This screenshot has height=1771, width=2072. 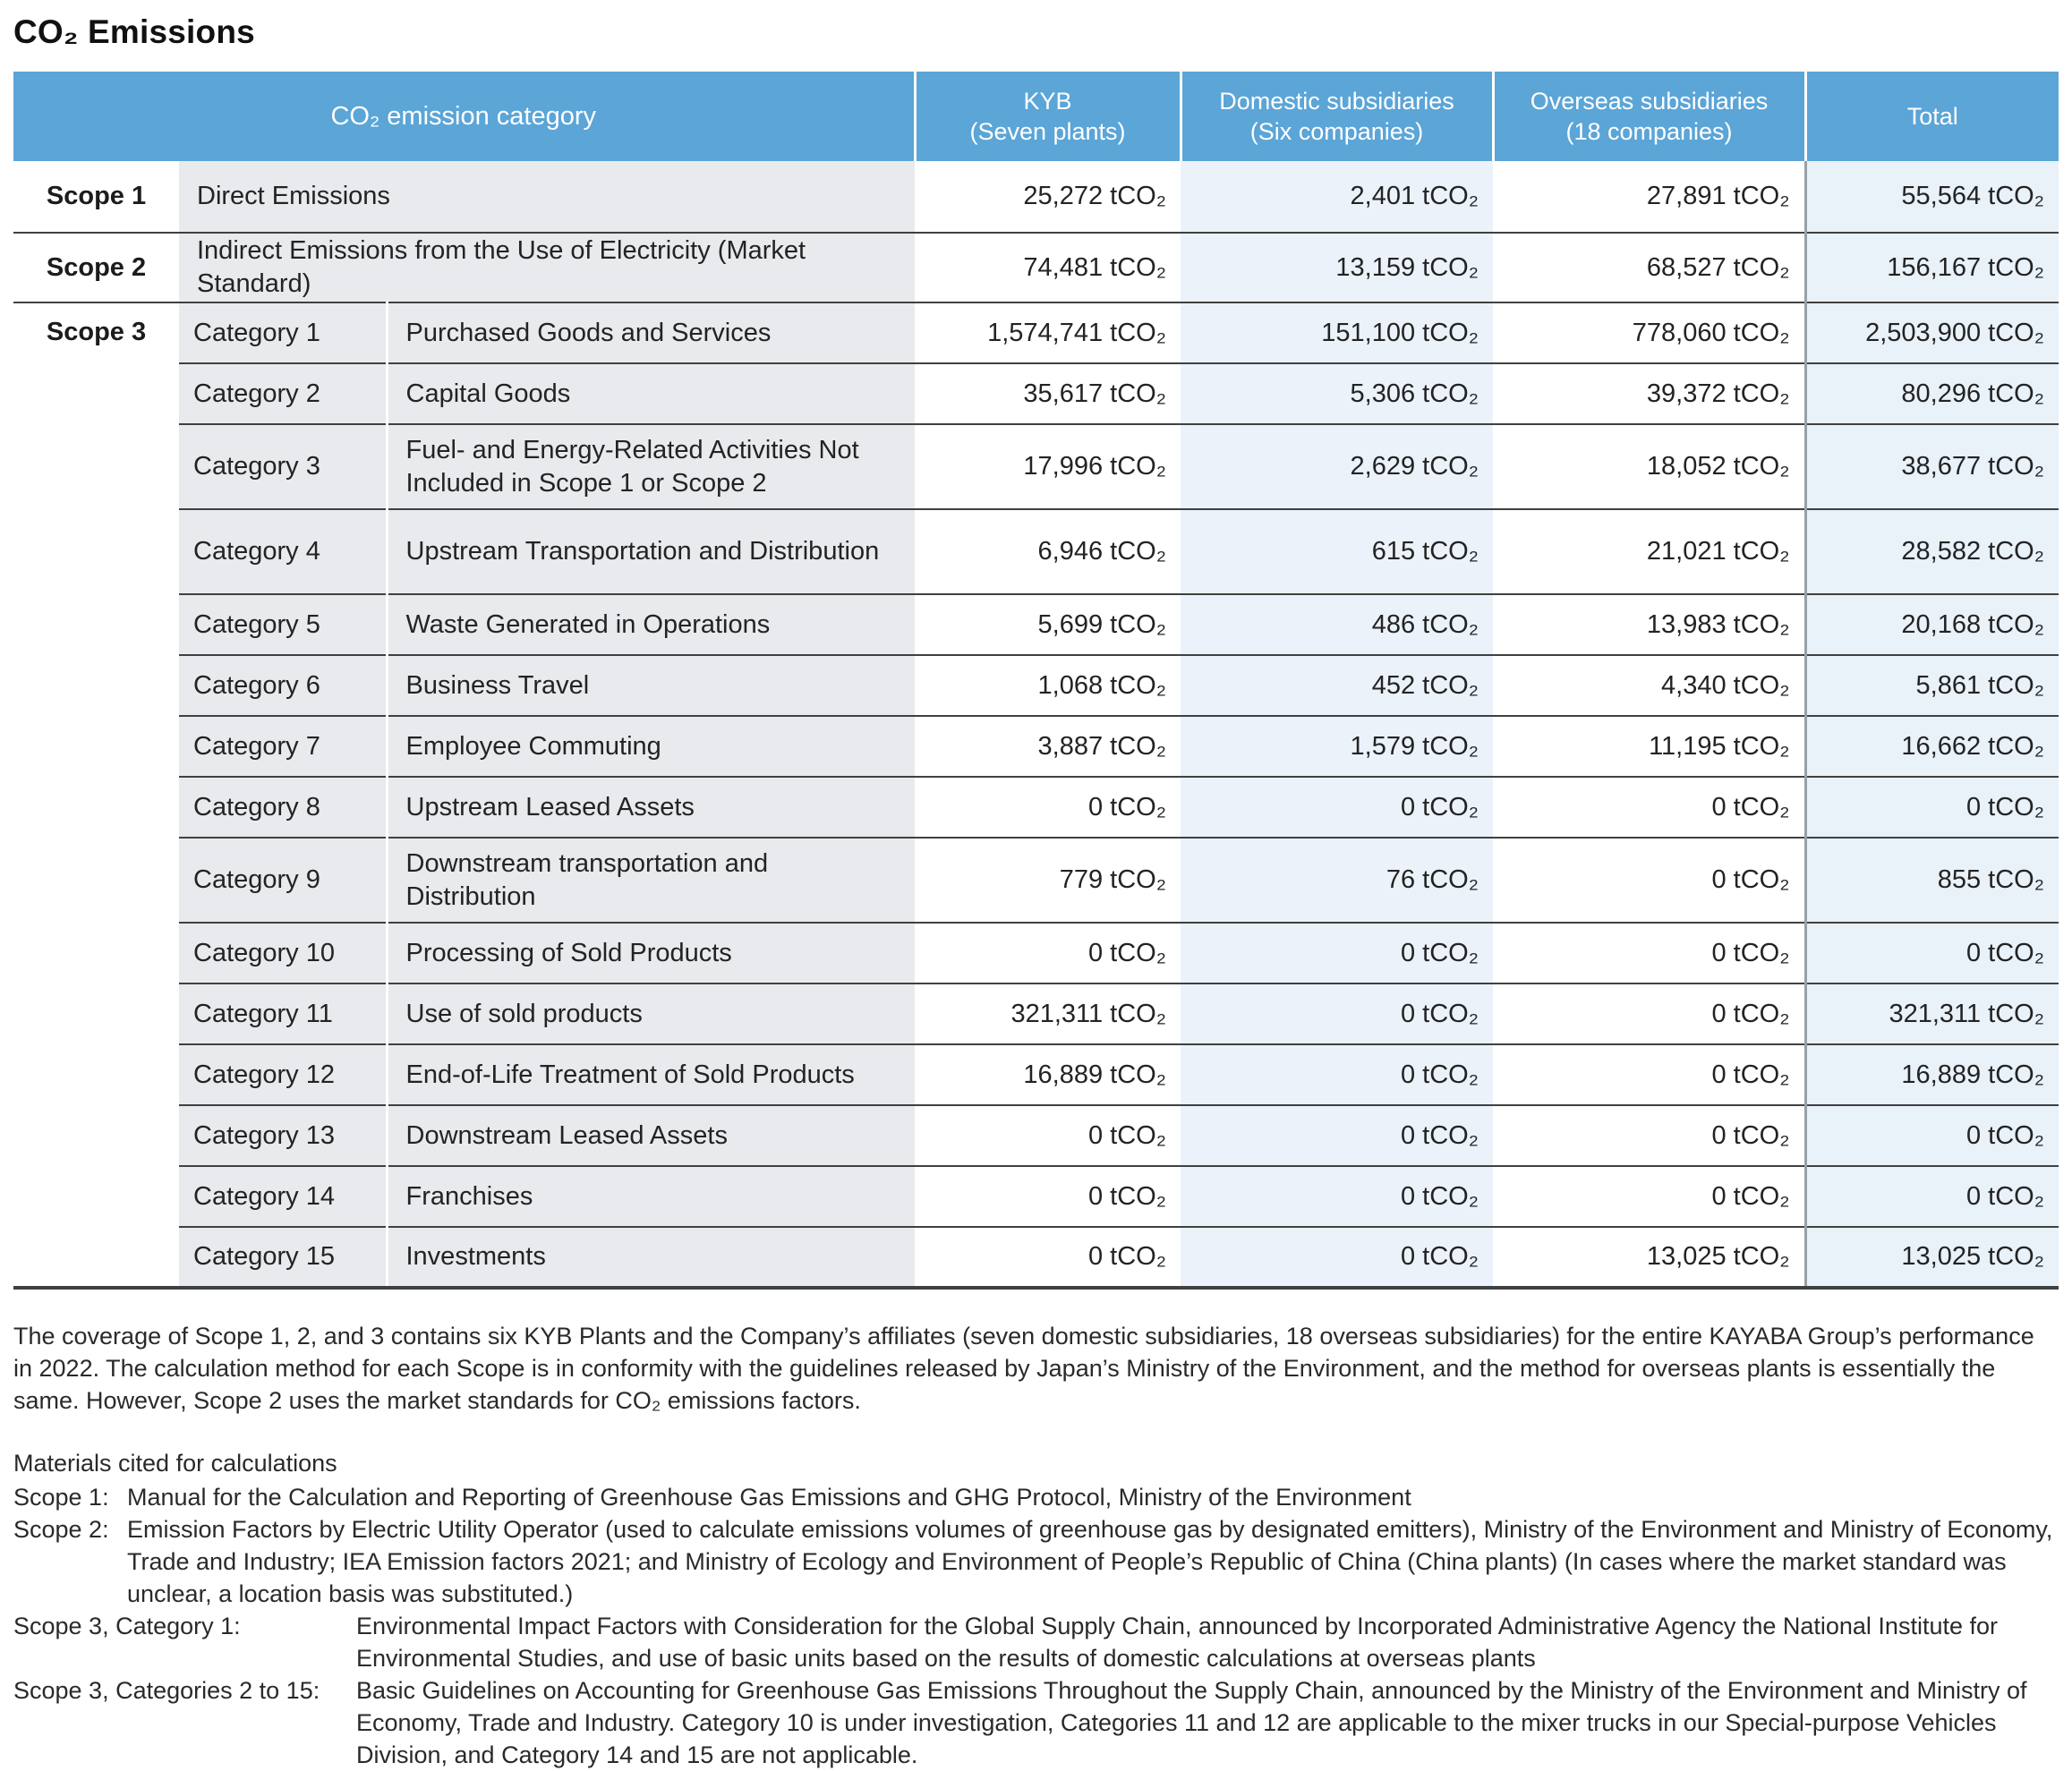 I want to click on value-kyb: 35,617 tCO₂, so click(x=1048, y=393).